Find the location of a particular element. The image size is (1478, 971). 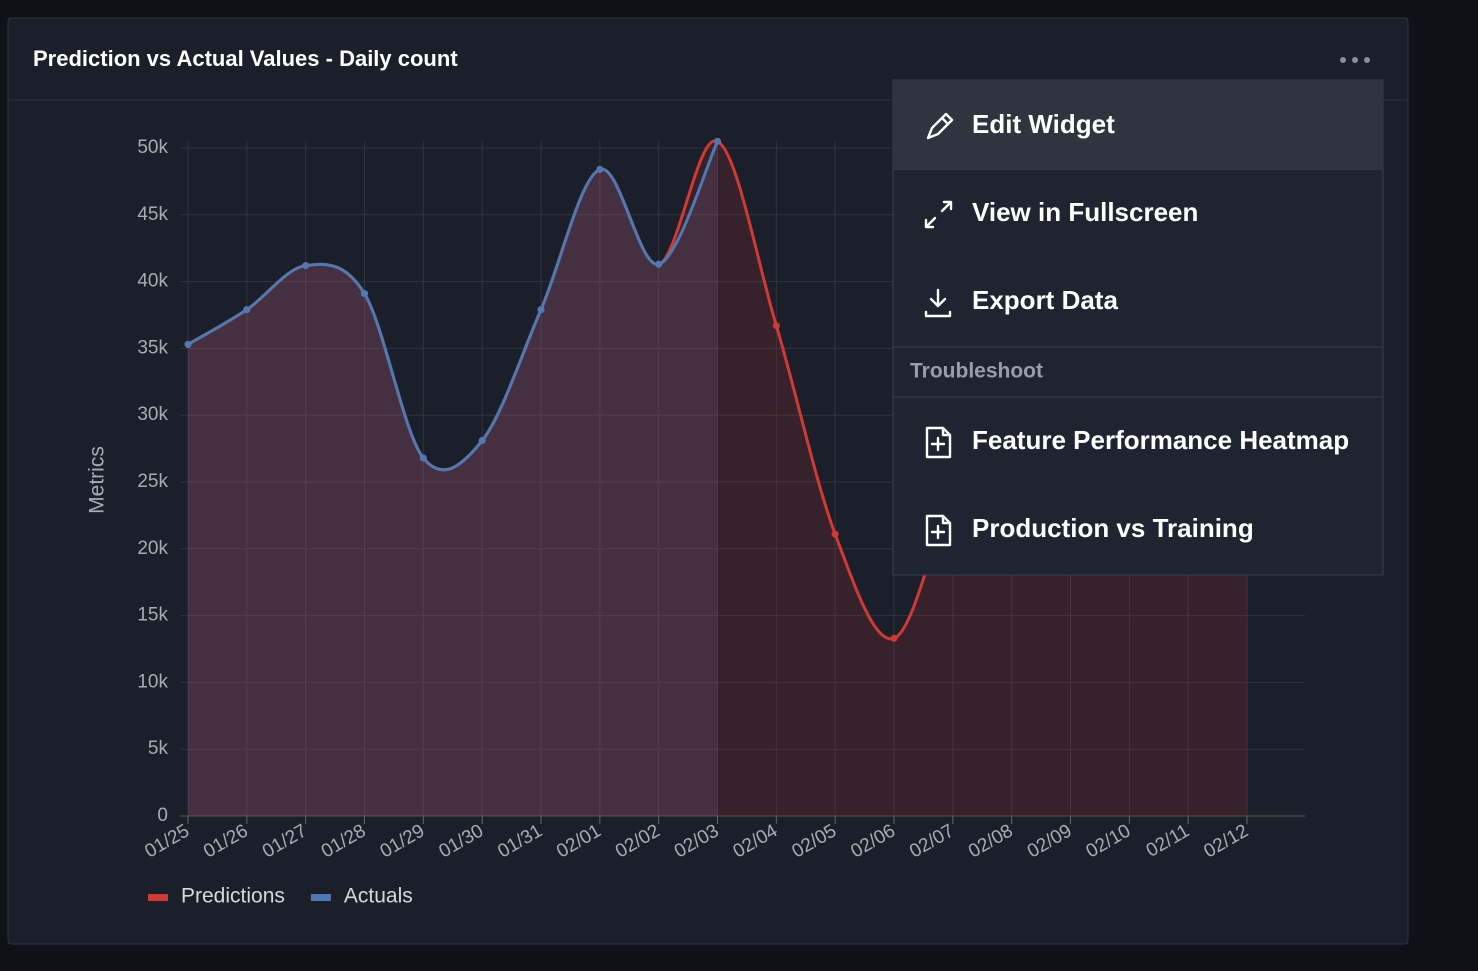

y-tick-label: 20k is located at coordinates (152, 548).